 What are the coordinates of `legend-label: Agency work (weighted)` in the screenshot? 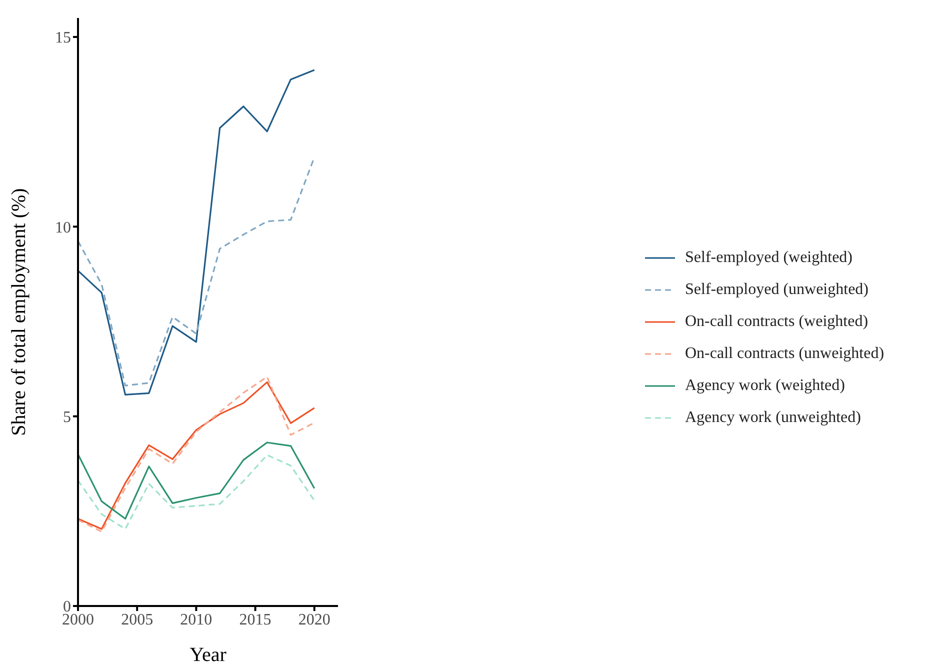 It's located at (765, 386).